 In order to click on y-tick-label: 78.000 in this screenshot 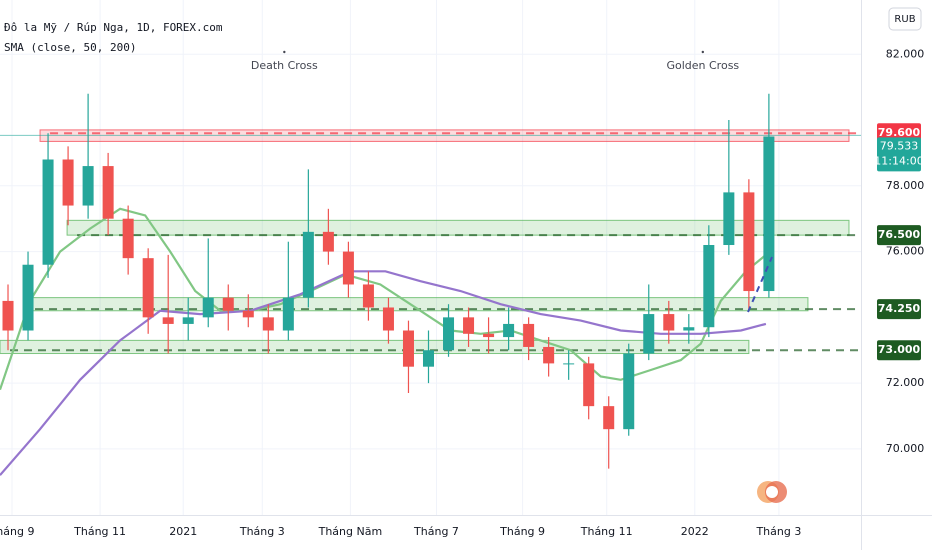, I will do `click(905, 185)`.